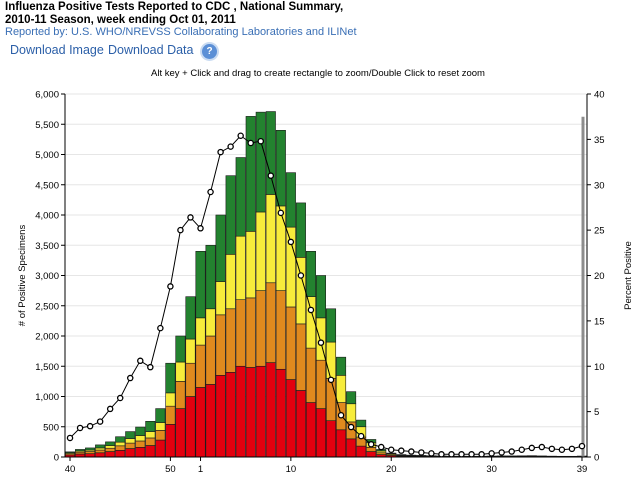  Describe the element at coordinates (47, 185) in the screenshot. I see `y-tick-label: 4,500` at that location.